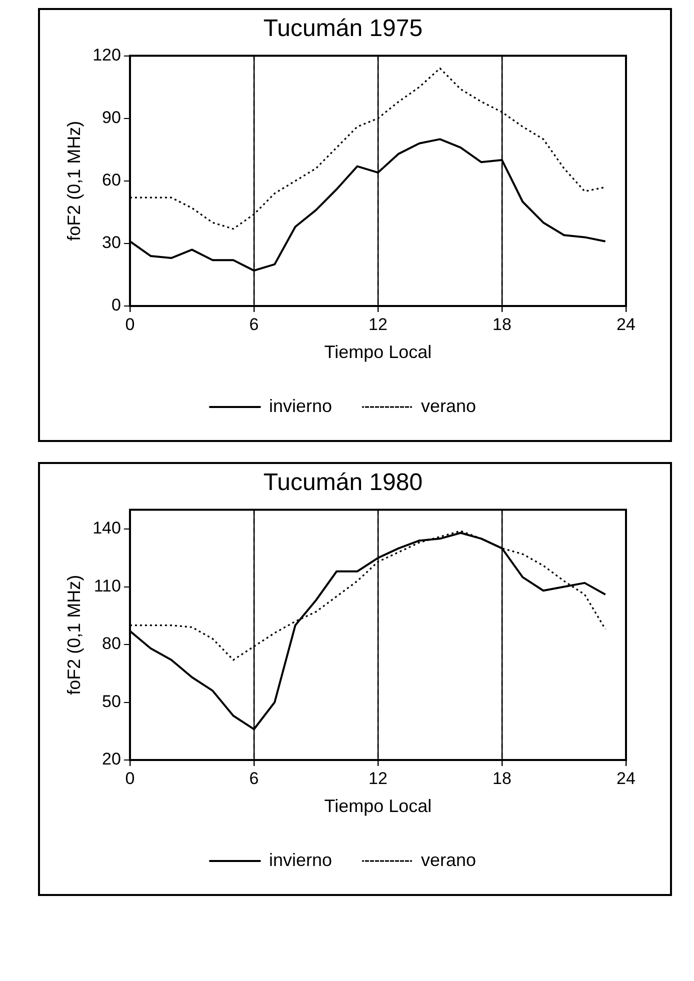 The height and width of the screenshot is (981, 694). I want to click on y-tick-label: 90, so click(111, 118).